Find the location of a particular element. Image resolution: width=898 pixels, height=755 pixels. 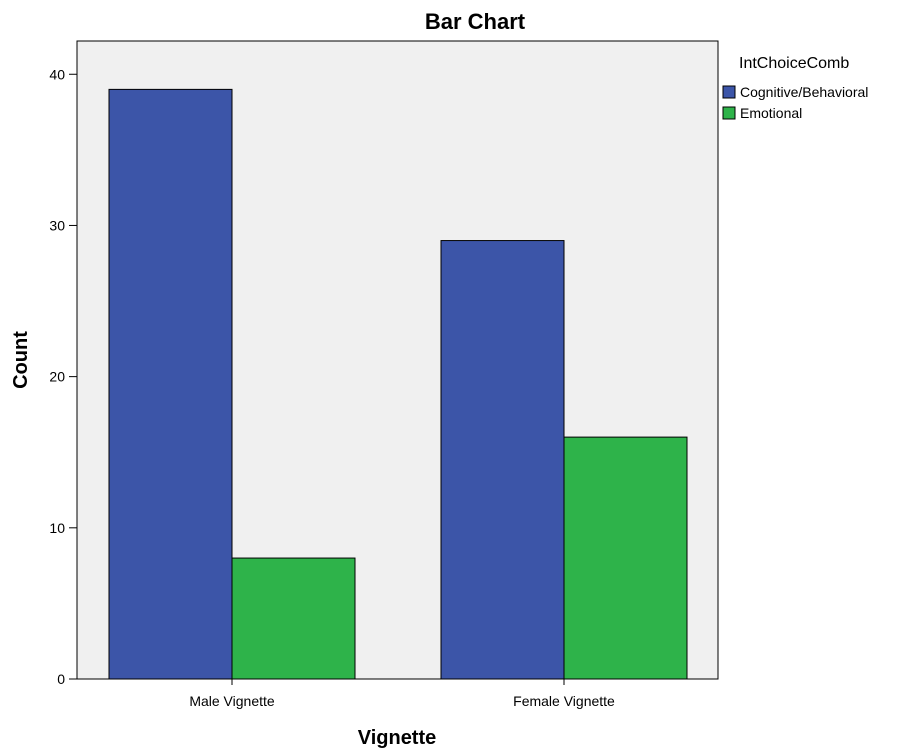

y-axis-title: Count is located at coordinates (21, 360).